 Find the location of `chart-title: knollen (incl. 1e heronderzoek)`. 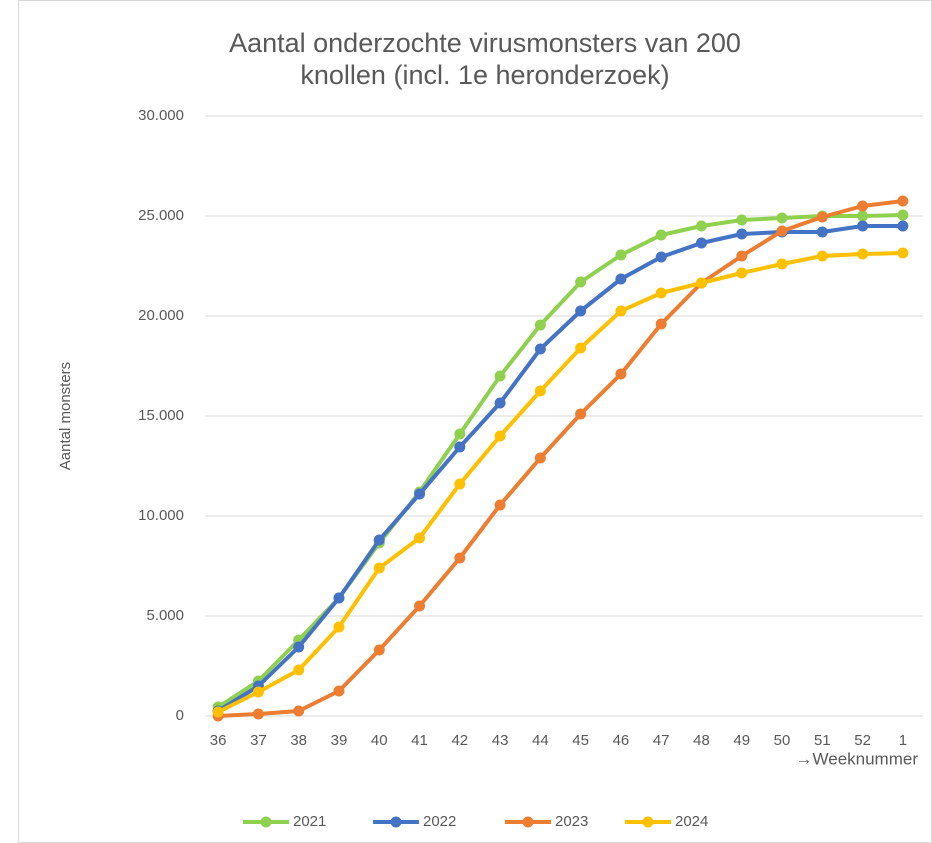

chart-title: knollen (incl. 1e heronderzoek) is located at coordinates (484, 75).